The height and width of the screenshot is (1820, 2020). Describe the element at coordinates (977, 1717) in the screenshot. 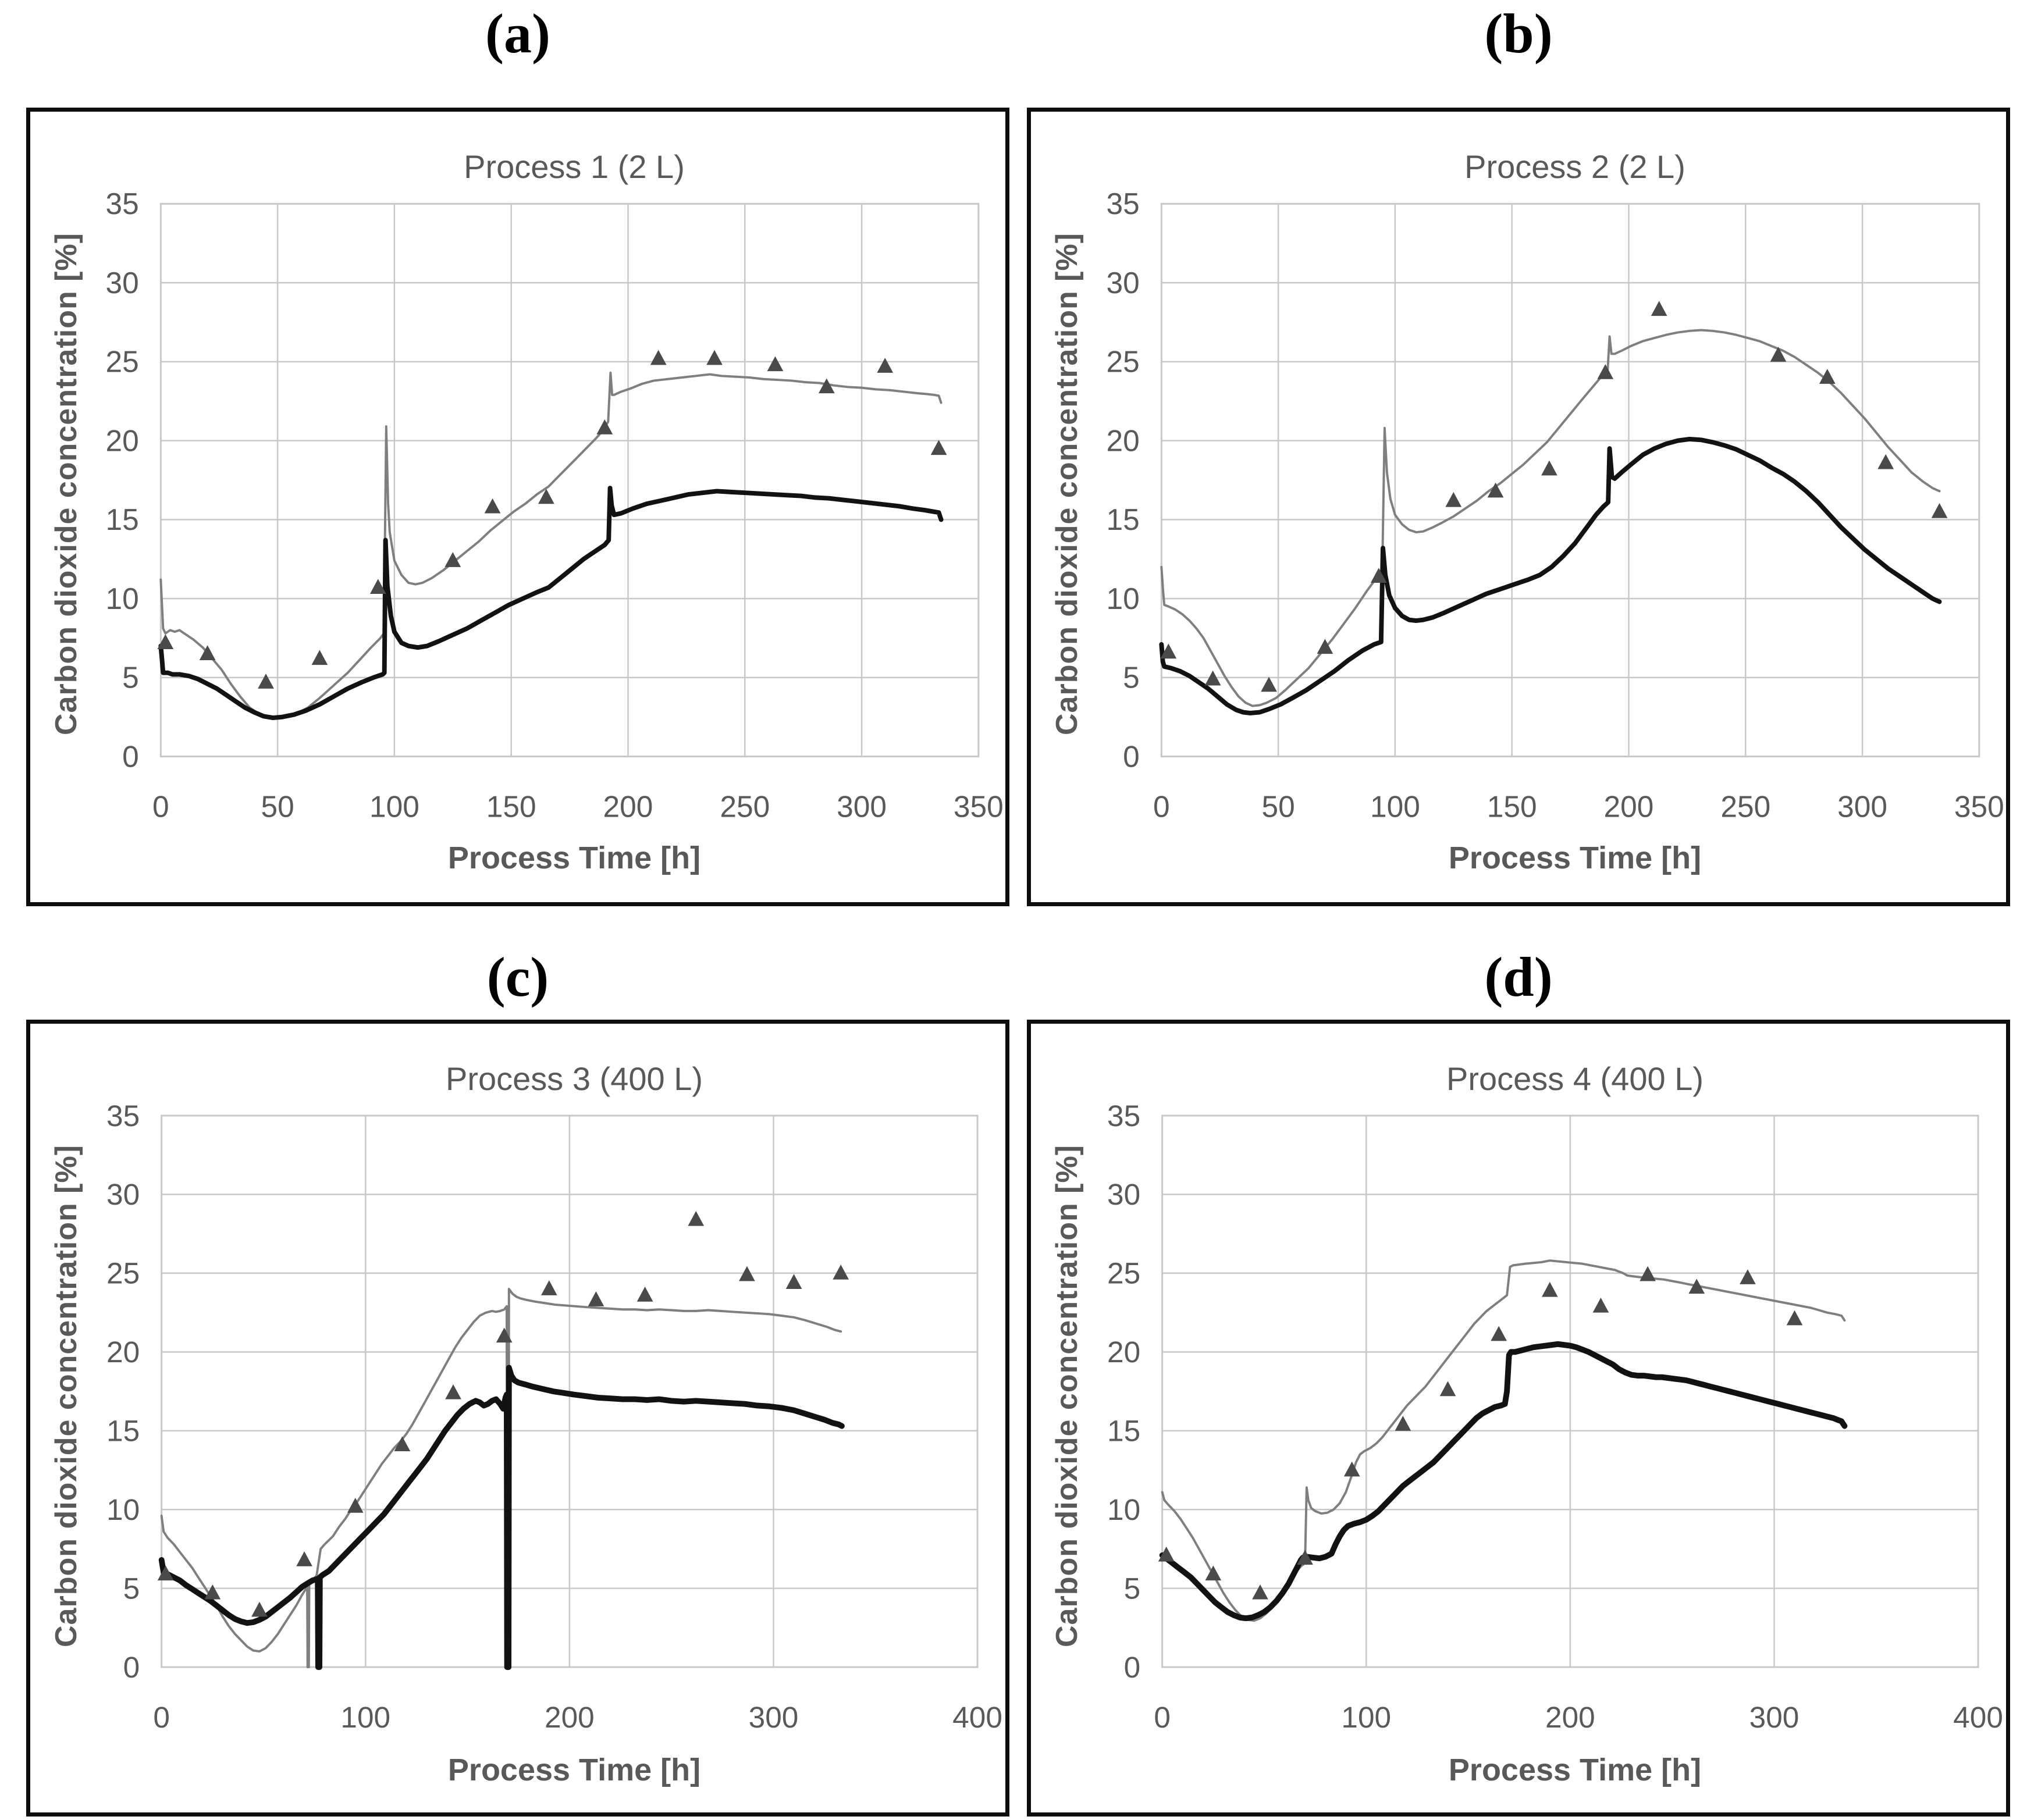

I see `x-tick-label: 400` at that location.